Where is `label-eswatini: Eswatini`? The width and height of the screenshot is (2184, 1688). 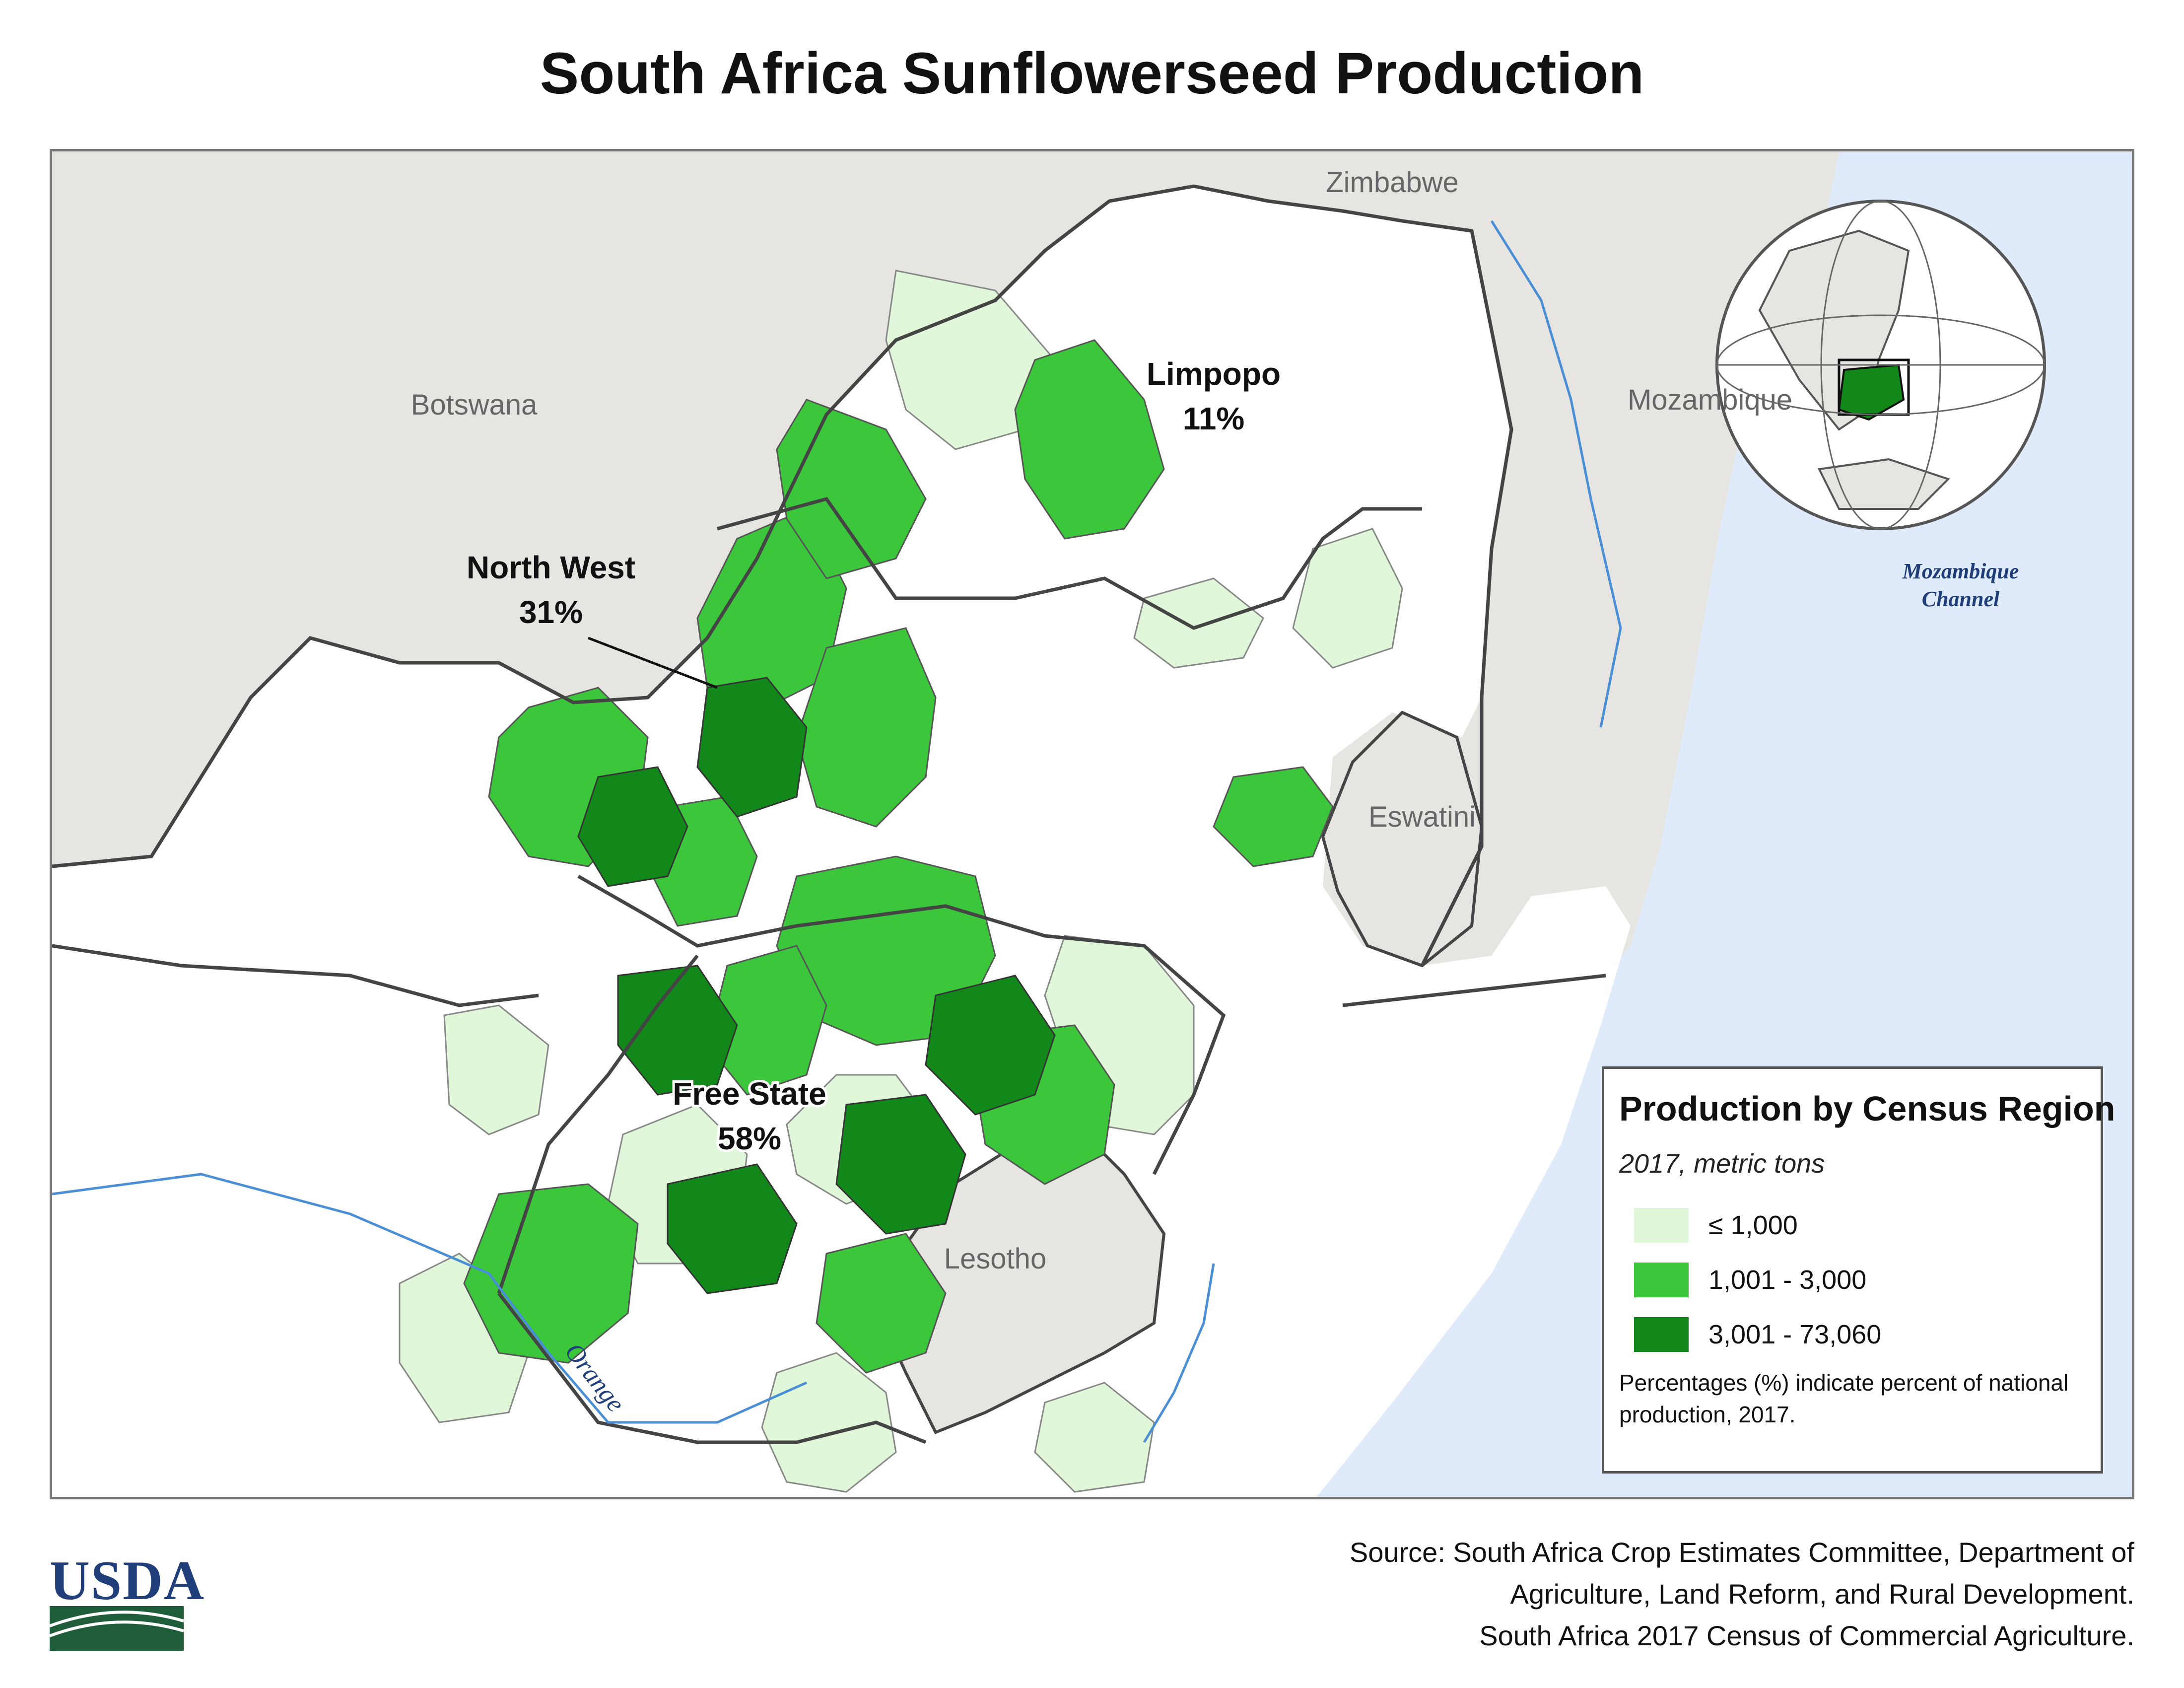
label-eswatini: Eswatini is located at coordinates (1422, 817).